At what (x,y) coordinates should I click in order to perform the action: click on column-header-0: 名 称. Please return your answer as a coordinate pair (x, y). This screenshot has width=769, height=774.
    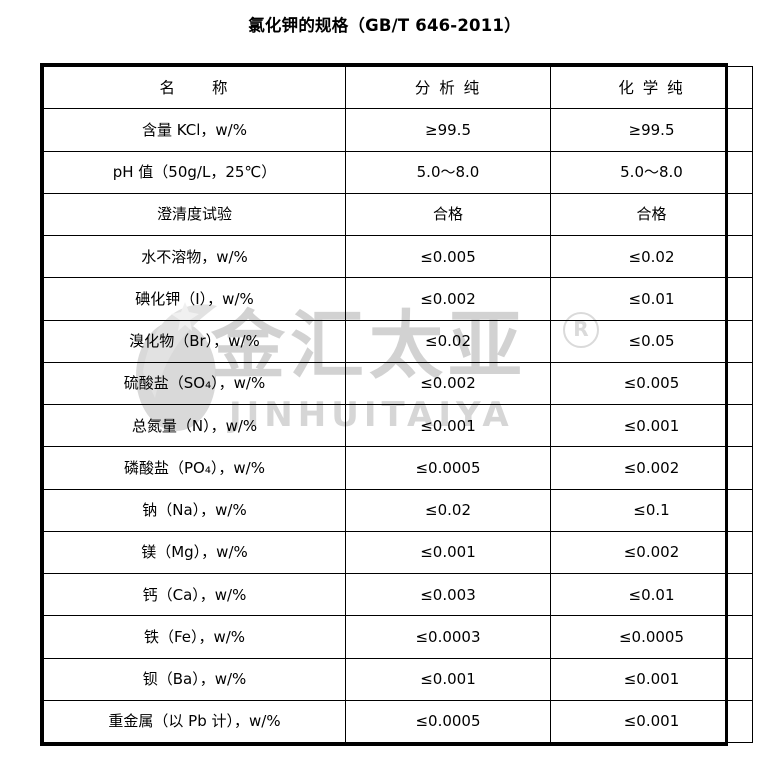
    Looking at the image, I should click on (194, 87).